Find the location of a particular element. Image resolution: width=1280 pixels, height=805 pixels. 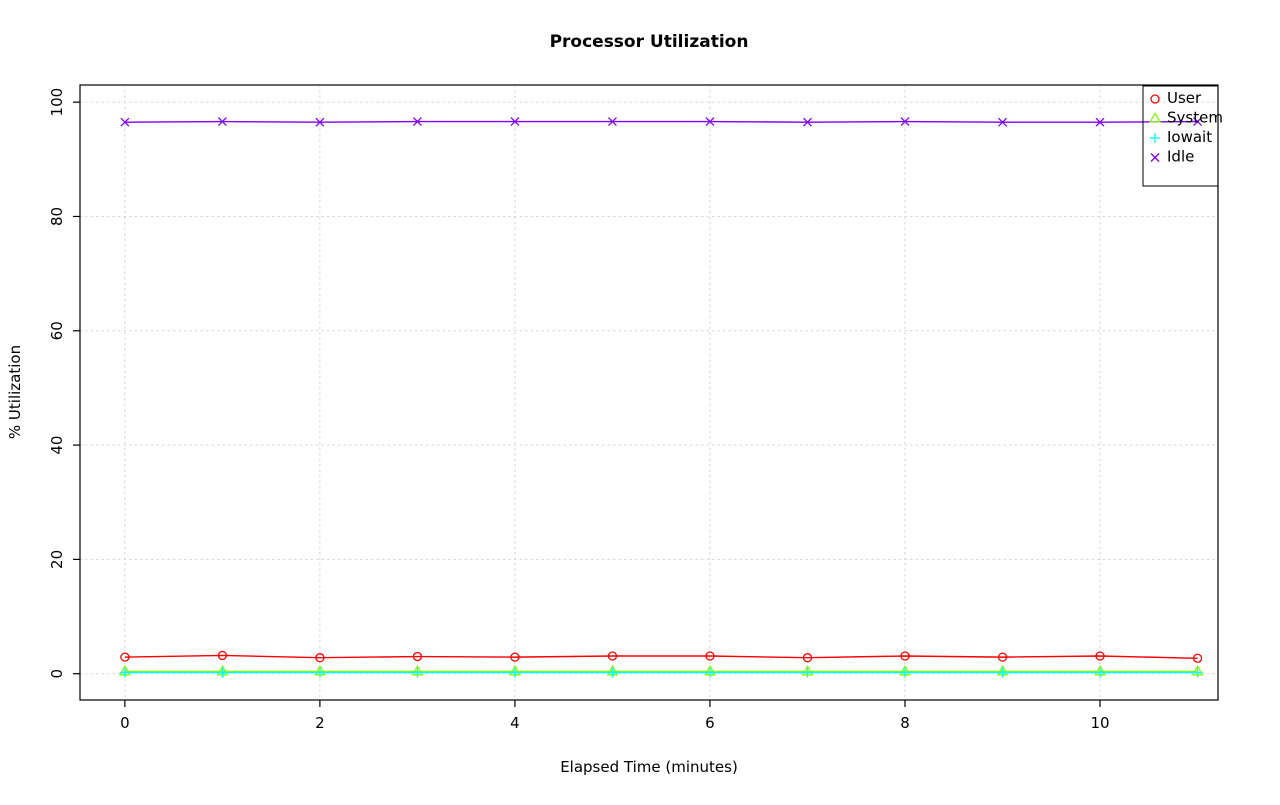

x-tick-label: 0 is located at coordinates (125, 723).